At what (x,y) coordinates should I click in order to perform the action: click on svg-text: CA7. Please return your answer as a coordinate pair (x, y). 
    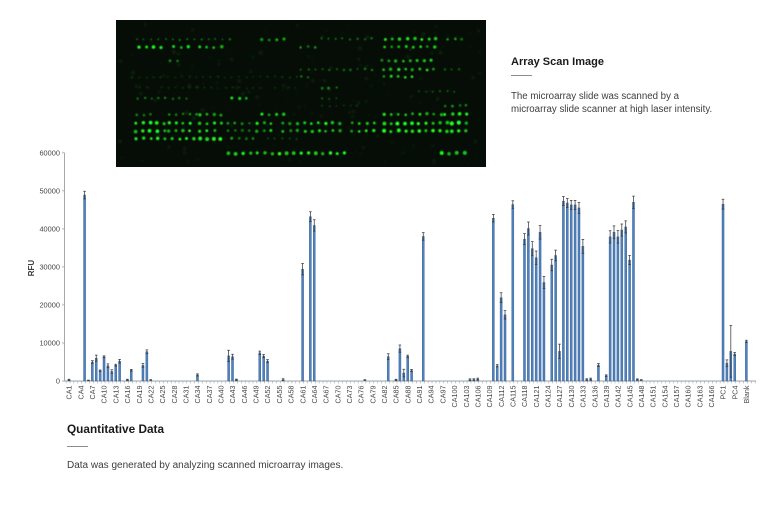
    Looking at the image, I should click on (92, 392).